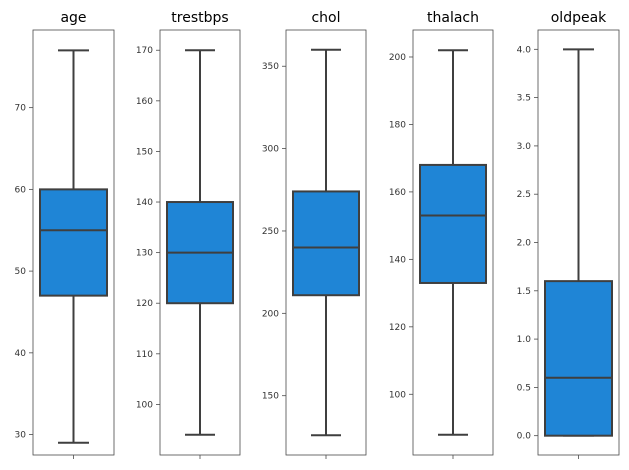  What do you see at coordinates (524, 340) in the screenshot?
I see `y-tick-label: 1.0` at bounding box center [524, 340].